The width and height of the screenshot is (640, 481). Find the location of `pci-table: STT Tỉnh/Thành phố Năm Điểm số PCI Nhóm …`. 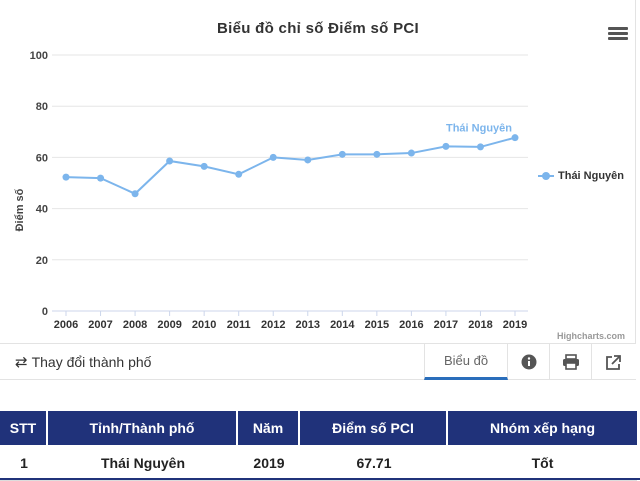

pci-table: STT Tỉnh/Thành phố Năm Điểm số PCI Nhóm … is located at coordinates (318, 446).